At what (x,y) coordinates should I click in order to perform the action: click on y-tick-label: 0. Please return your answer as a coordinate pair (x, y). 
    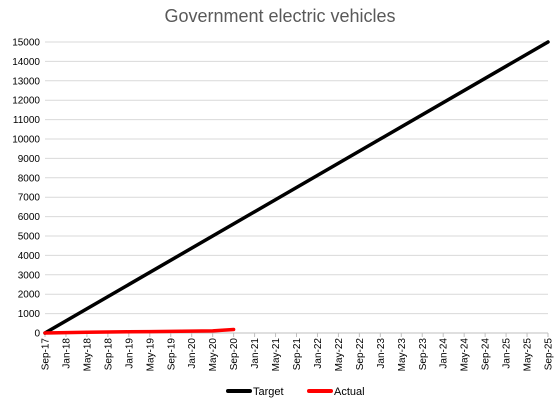
    Looking at the image, I should click on (37, 334).